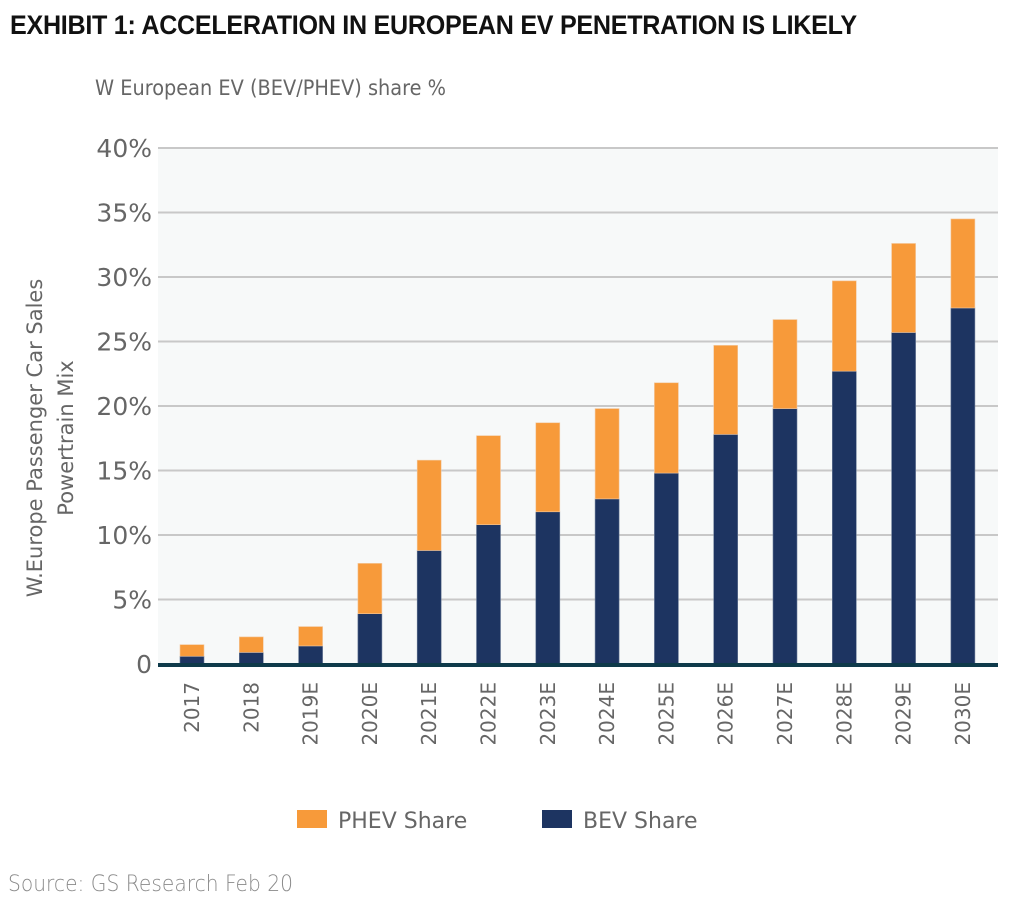 The height and width of the screenshot is (910, 1024). Describe the element at coordinates (726, 714) in the screenshot. I see `x-tick-label: 2026E` at that location.